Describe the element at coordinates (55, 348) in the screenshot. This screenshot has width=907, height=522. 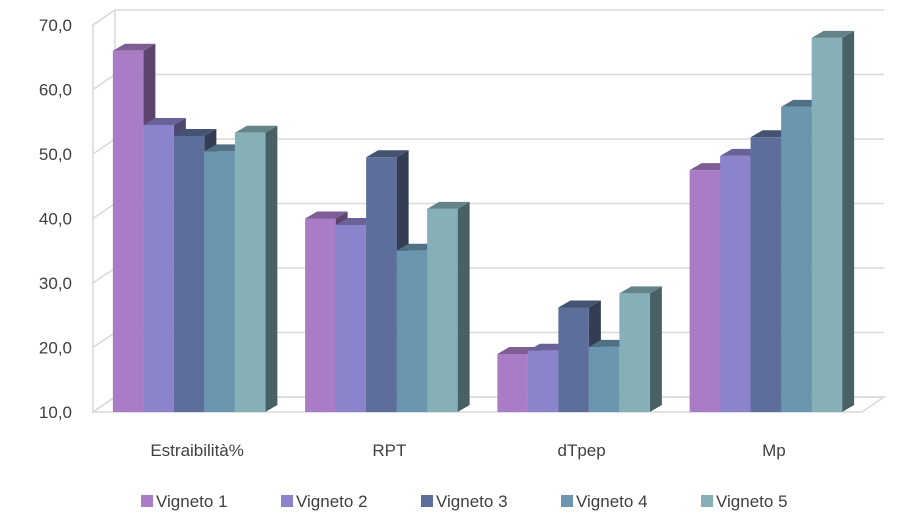
I see `y-tick-label: 20,0` at that location.